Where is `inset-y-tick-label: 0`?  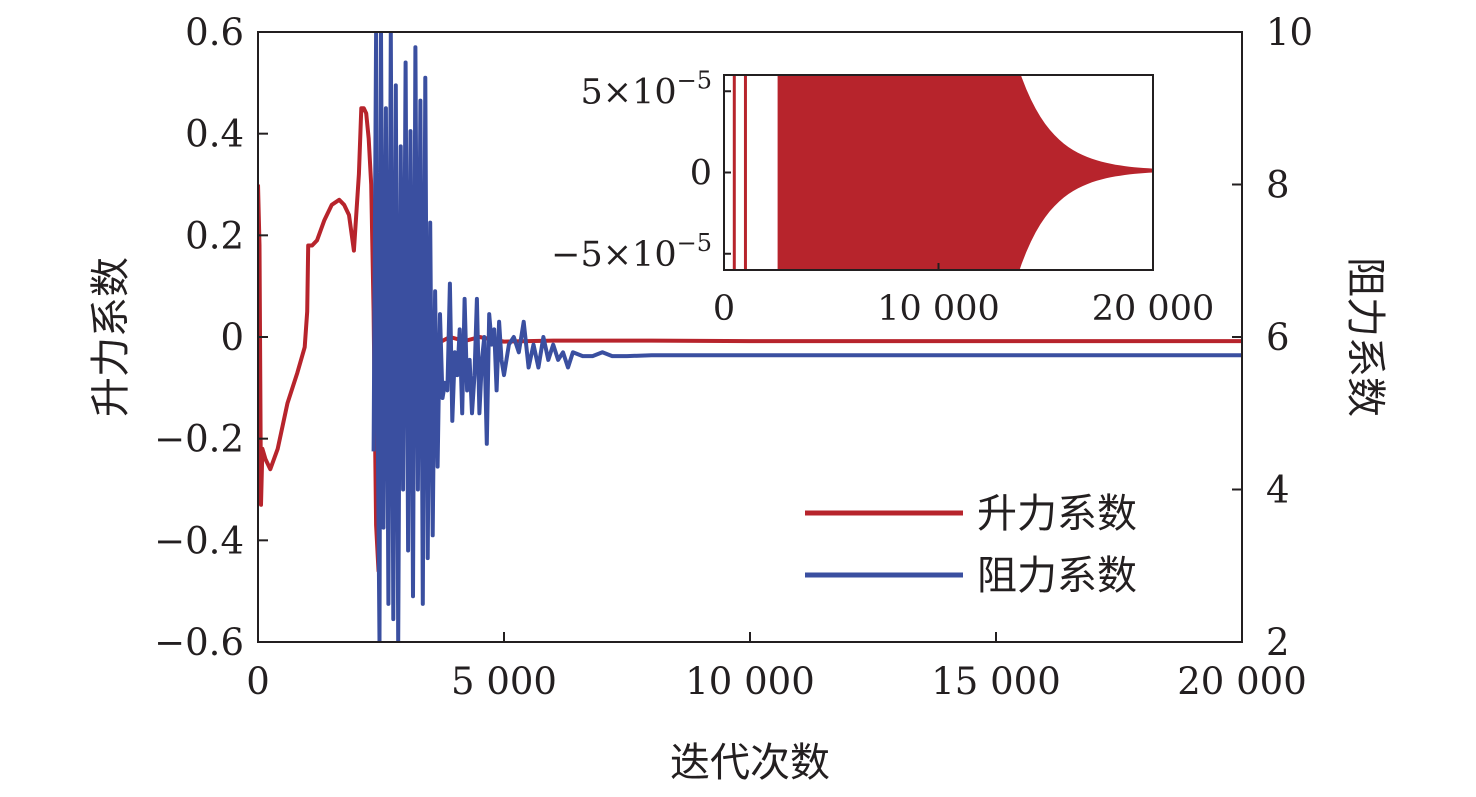 inset-y-tick-label: 0 is located at coordinates (701, 174).